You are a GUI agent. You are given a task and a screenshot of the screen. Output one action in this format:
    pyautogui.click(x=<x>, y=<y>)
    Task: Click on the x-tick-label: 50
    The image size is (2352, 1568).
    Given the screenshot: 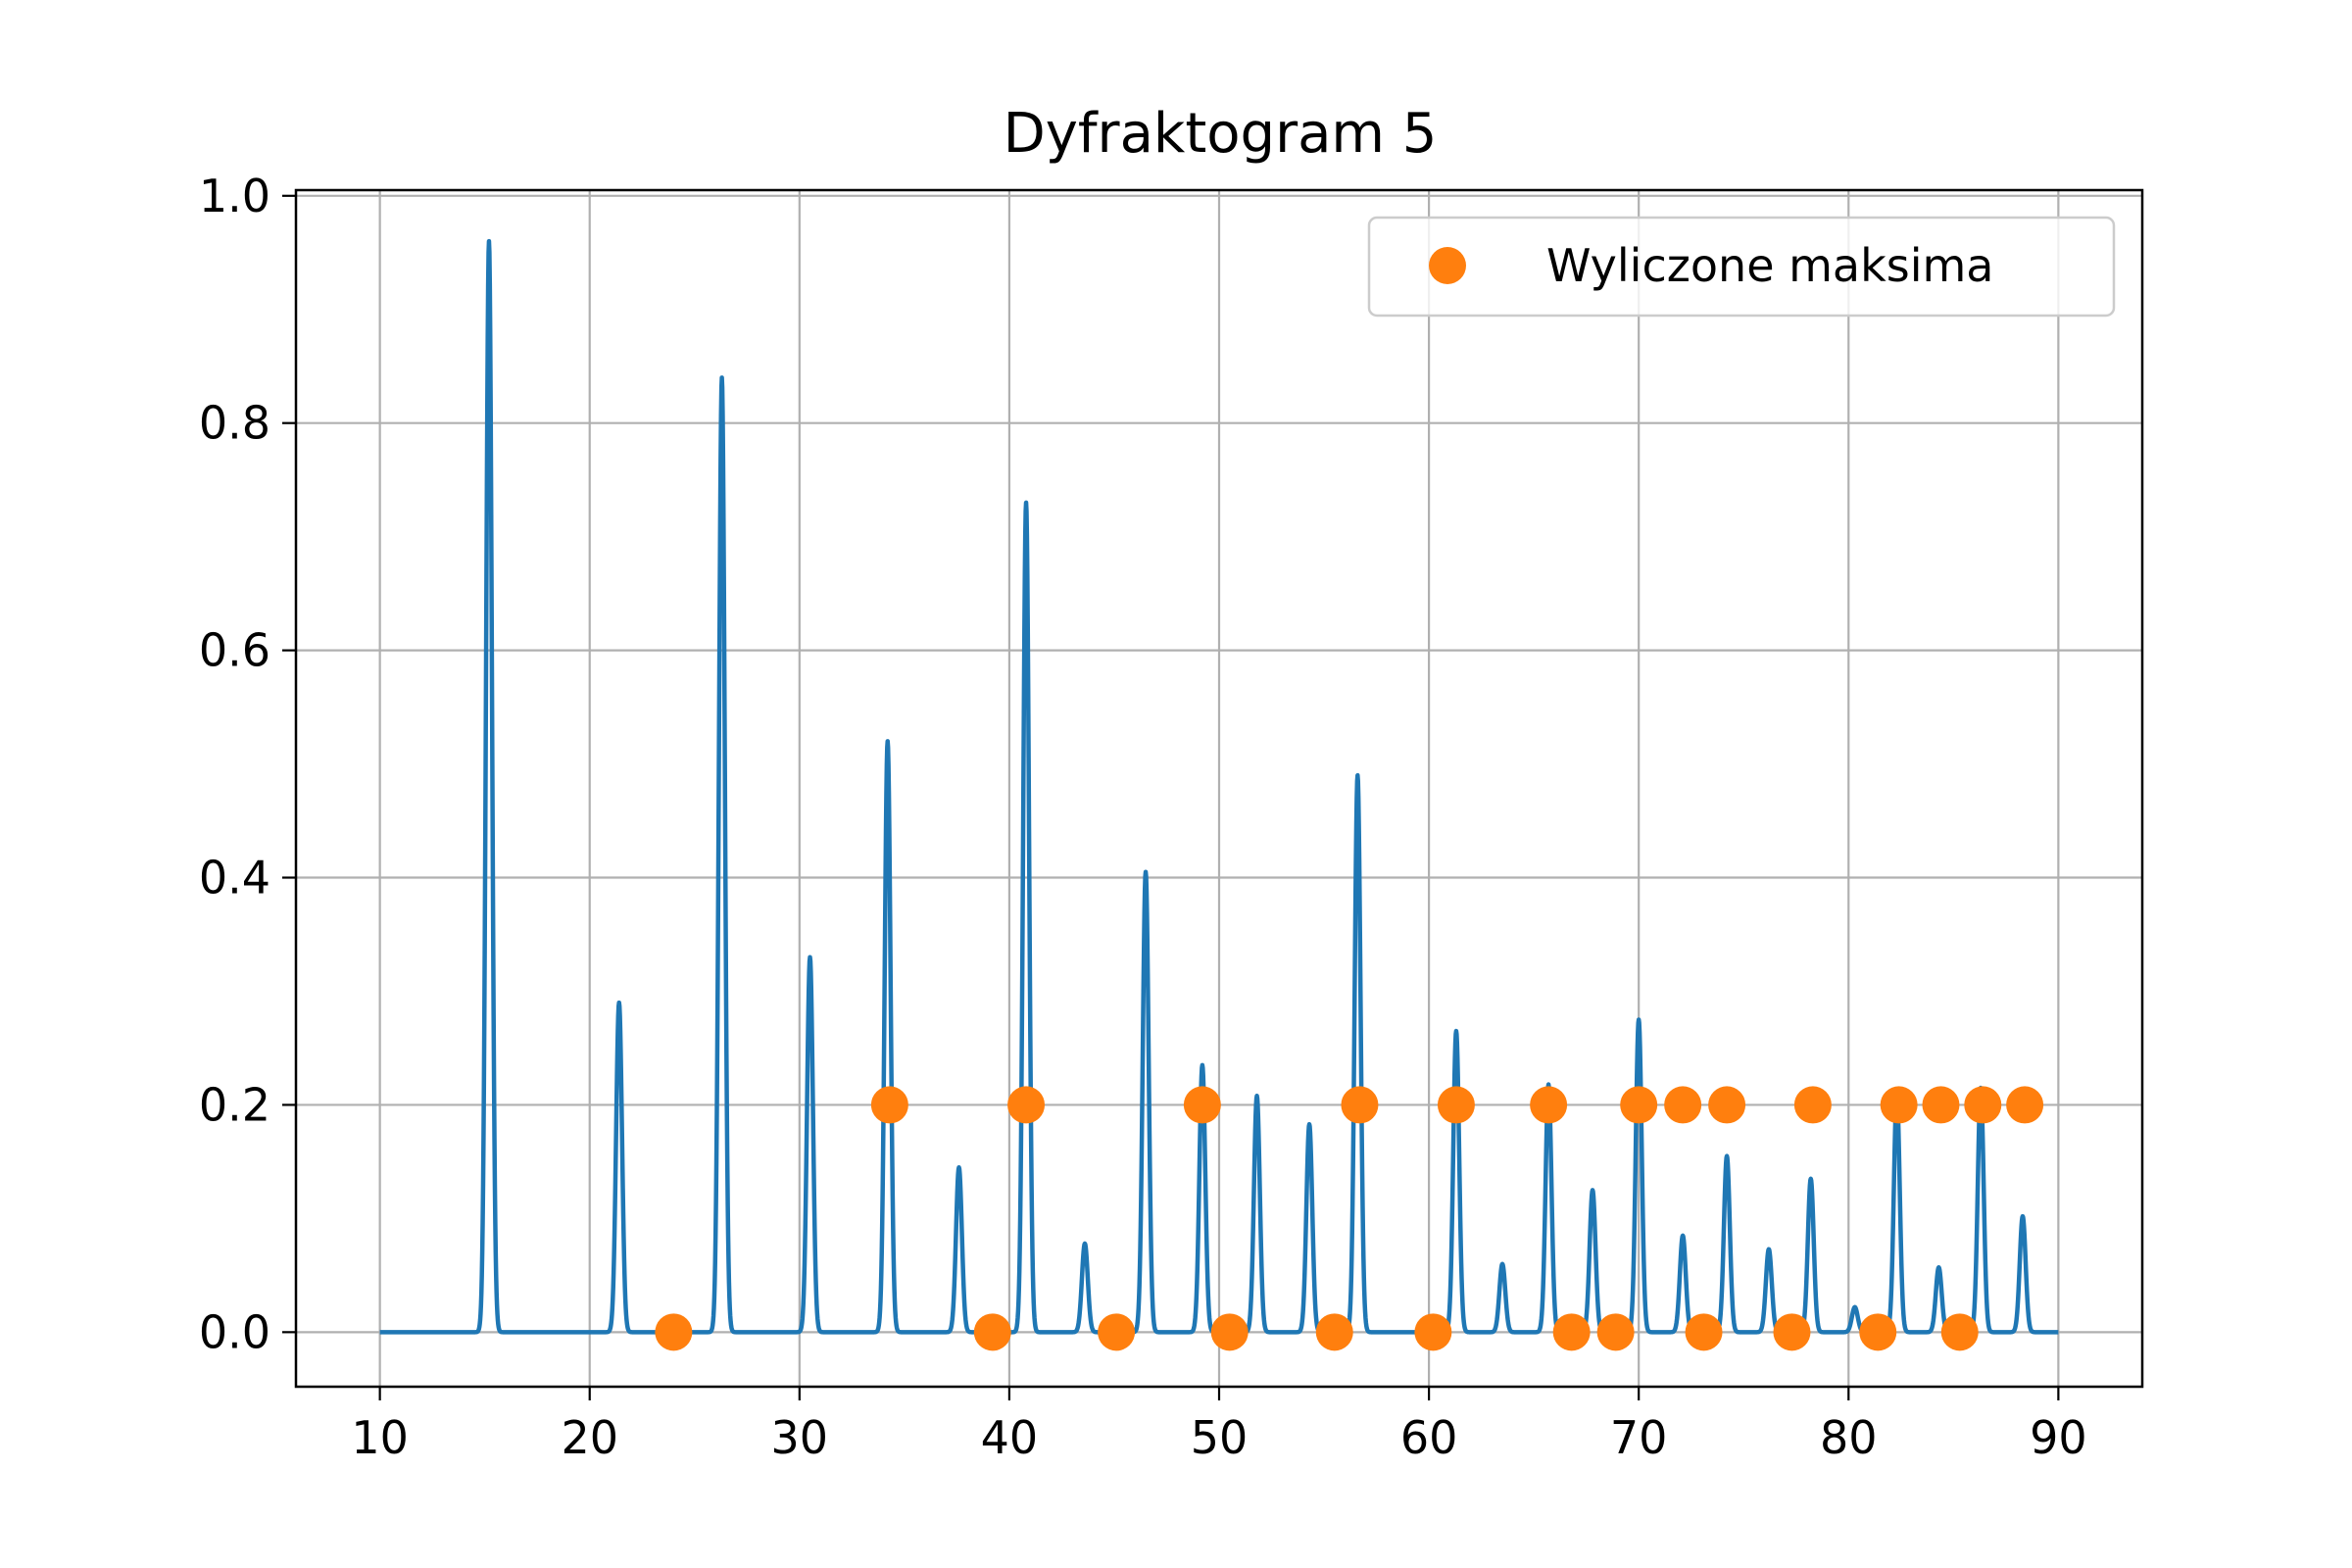 What is the action you would take?
    pyautogui.click(x=1220, y=1437)
    